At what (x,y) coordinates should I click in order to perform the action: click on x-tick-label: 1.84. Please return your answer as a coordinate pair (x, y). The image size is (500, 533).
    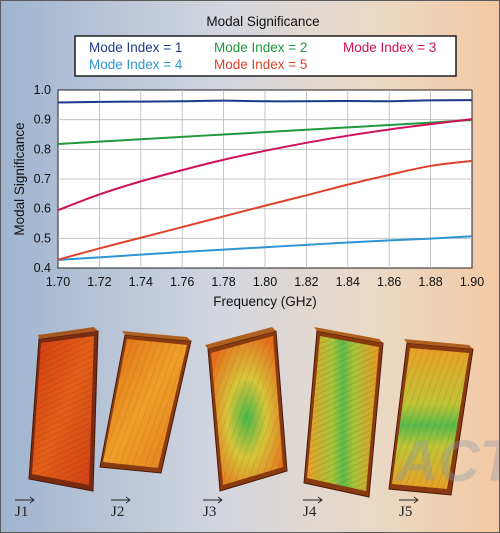
    Looking at the image, I should click on (348, 282).